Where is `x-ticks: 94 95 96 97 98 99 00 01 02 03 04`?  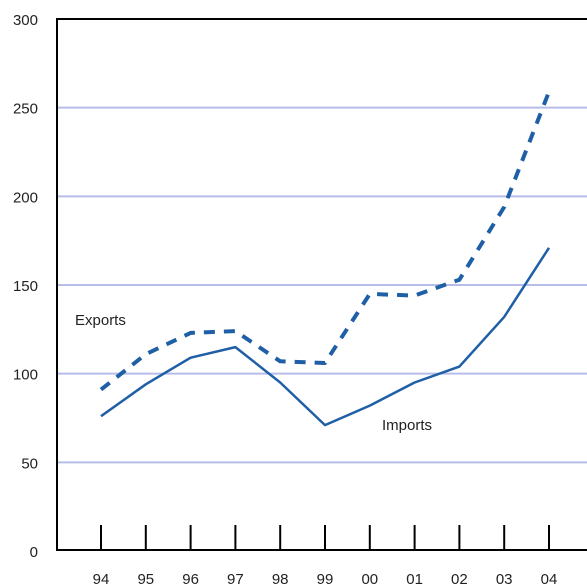
x-ticks: 94 95 96 97 98 99 00 01 02 03 04 is located at coordinates (325, 556).